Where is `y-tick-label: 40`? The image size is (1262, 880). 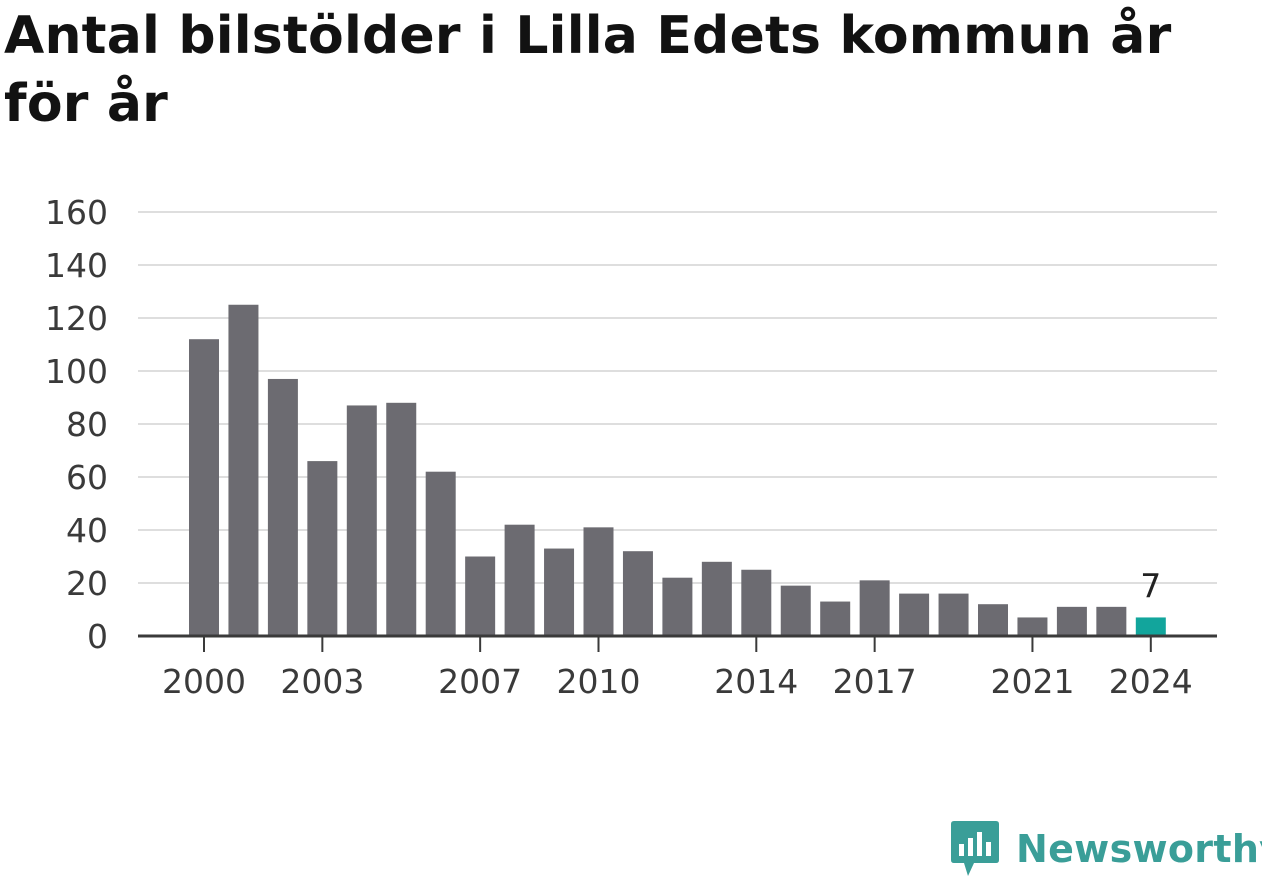 y-tick-label: 40 is located at coordinates (87, 530).